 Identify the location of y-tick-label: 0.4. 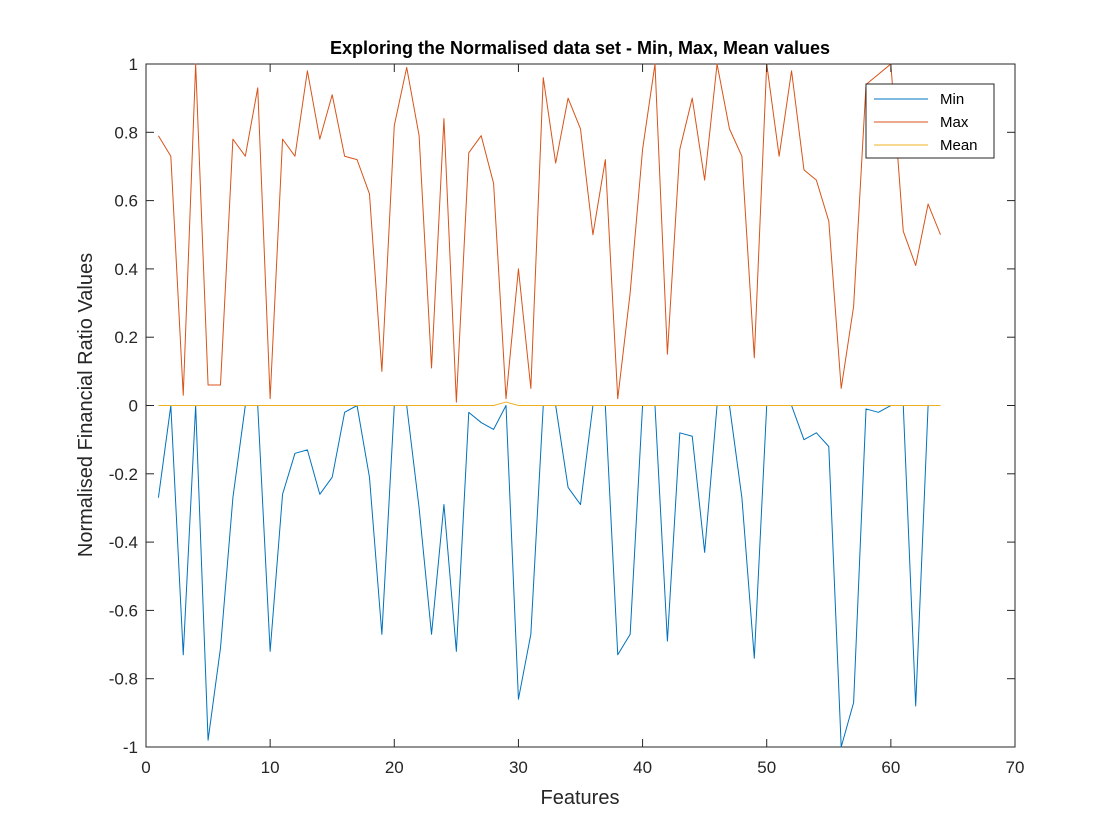
(126, 269).